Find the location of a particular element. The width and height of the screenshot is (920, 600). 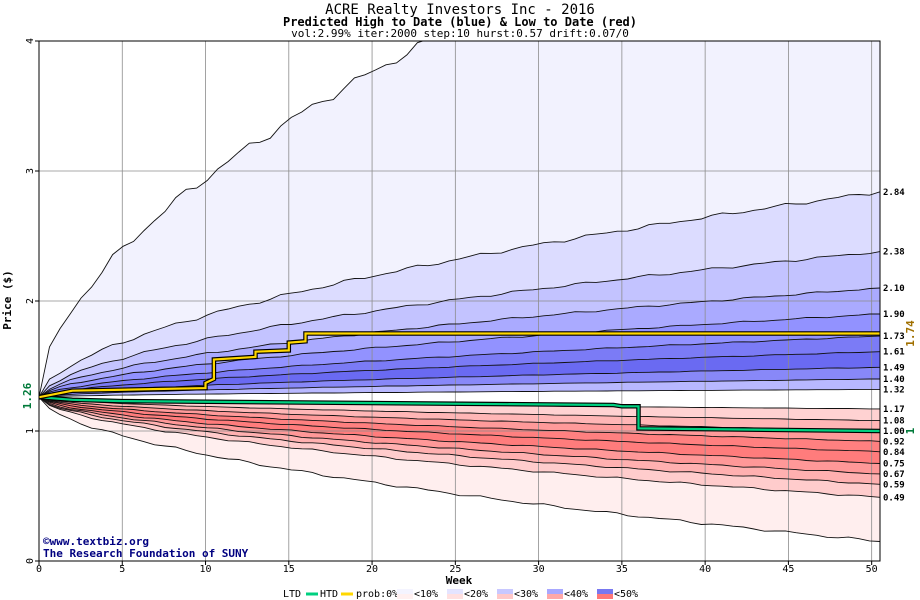

legend-ltd-label: LTD is located at coordinates (292, 594).